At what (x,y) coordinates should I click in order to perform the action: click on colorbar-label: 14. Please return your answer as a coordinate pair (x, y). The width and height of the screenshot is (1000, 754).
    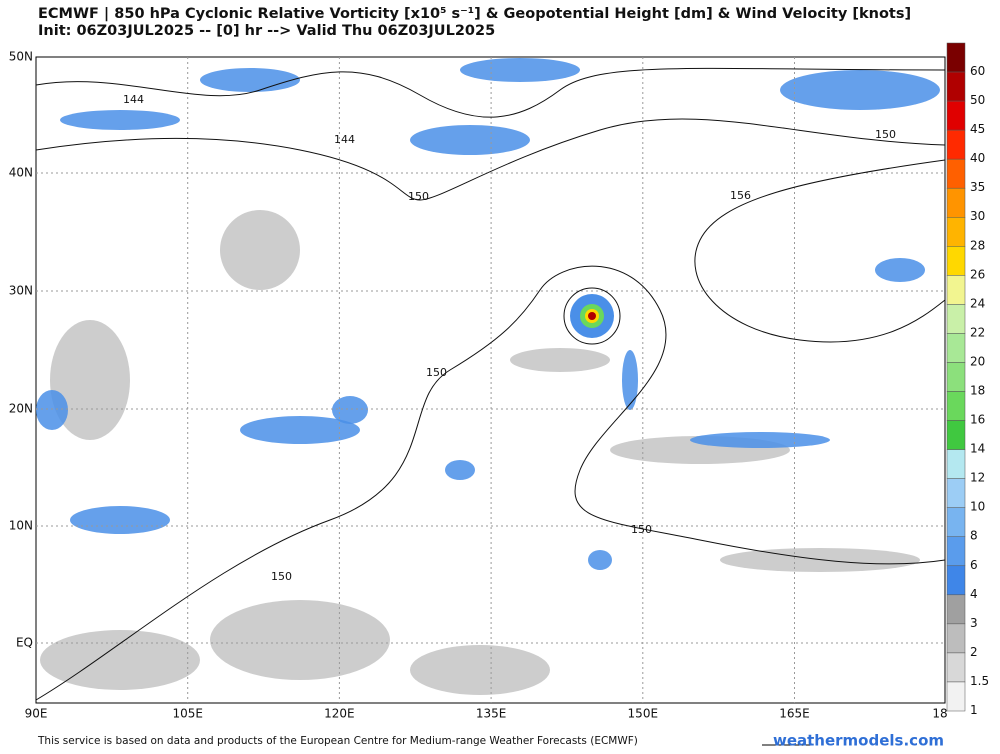
    Looking at the image, I should click on (977, 449).